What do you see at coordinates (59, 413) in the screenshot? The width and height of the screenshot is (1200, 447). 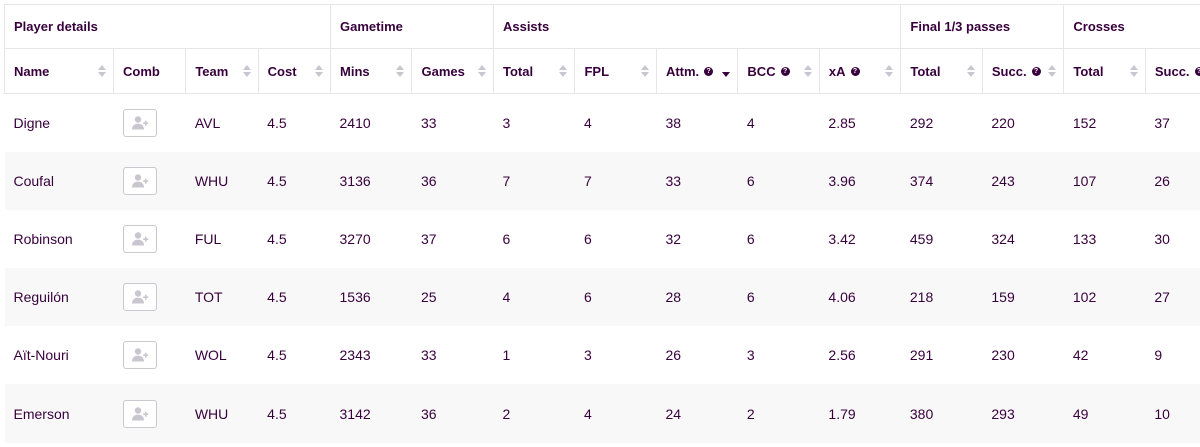 I see `cell-name: Emerson` at bounding box center [59, 413].